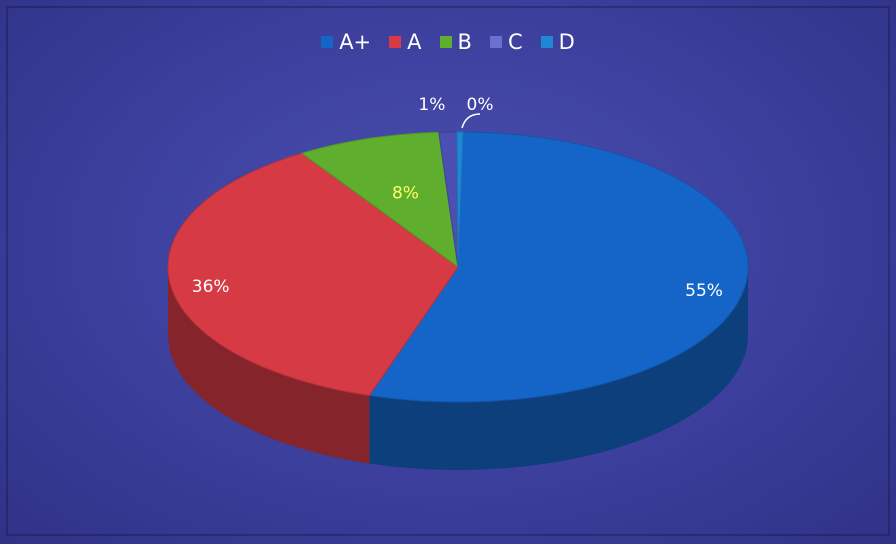 The image size is (896, 544). I want to click on pie-slice-D, so click(460, 199).